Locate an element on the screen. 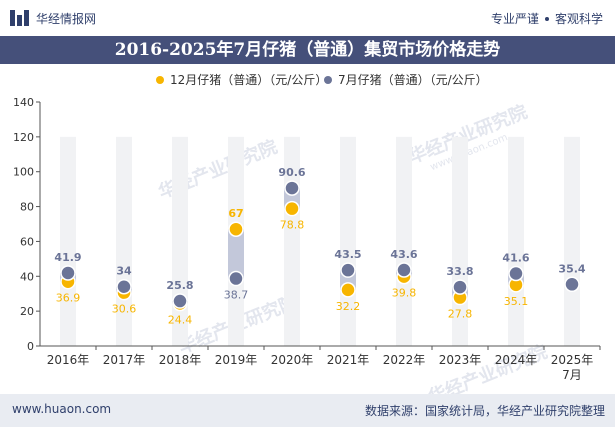 This screenshot has width=615, height=427. slogan-right: 客观科学 is located at coordinates (578, 19).